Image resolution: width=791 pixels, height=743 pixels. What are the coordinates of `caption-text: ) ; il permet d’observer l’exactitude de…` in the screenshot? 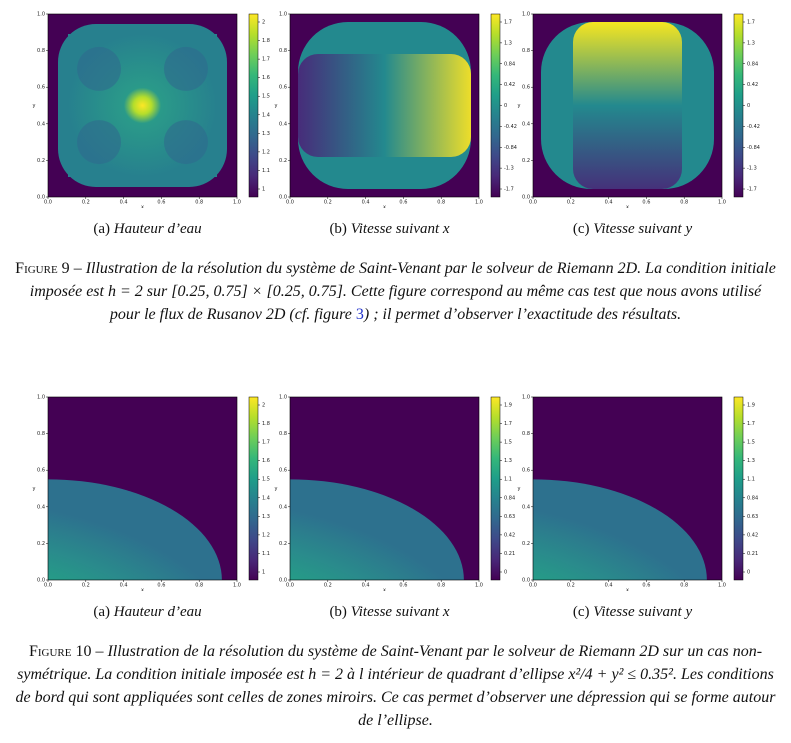 It's located at (522, 314).